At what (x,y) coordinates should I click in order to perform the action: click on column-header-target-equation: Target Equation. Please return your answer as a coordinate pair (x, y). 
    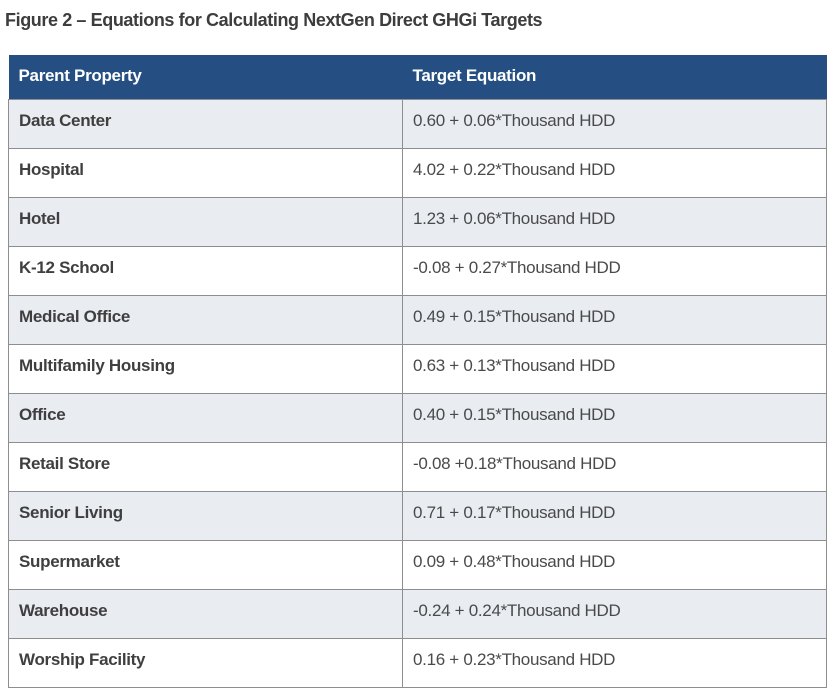
    Looking at the image, I should click on (614, 77).